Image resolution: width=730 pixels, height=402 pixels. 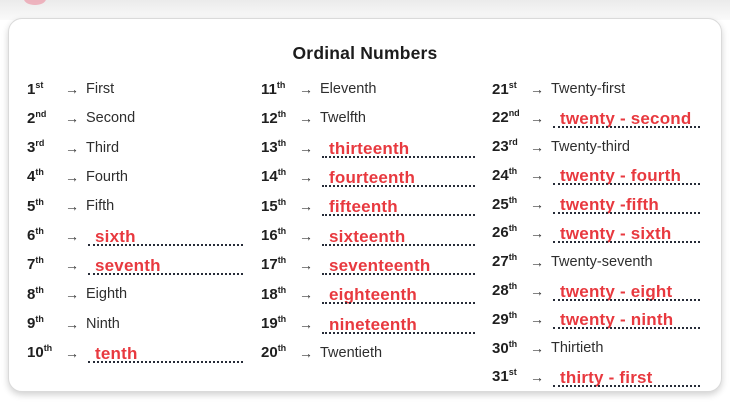 I want to click on ordinal-number: 27th, so click(x=505, y=261).